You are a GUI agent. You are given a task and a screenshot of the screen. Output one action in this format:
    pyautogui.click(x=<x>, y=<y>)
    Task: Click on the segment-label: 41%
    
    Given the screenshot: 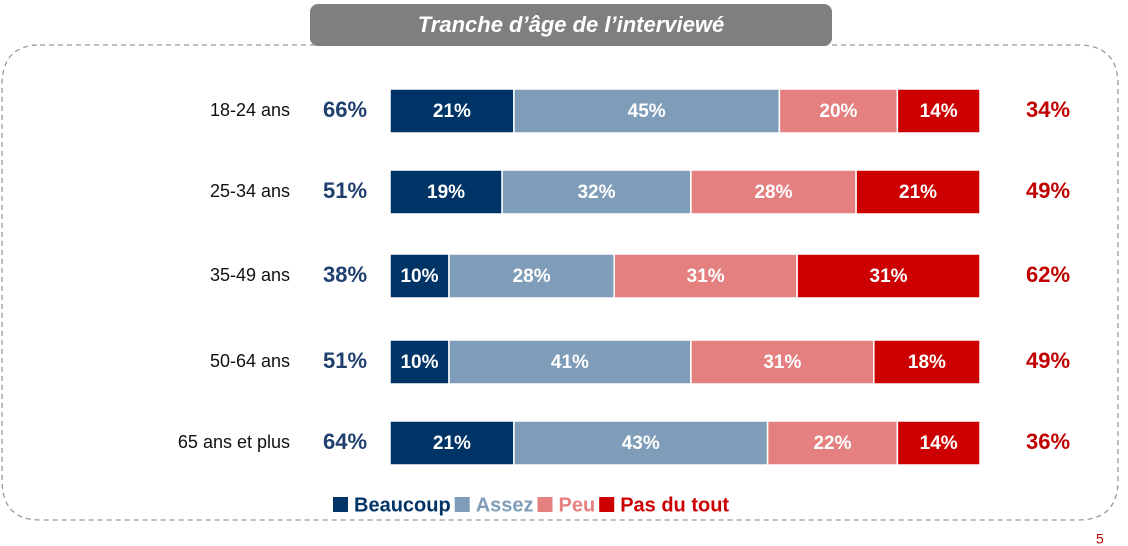 What is the action you would take?
    pyautogui.click(x=570, y=362)
    